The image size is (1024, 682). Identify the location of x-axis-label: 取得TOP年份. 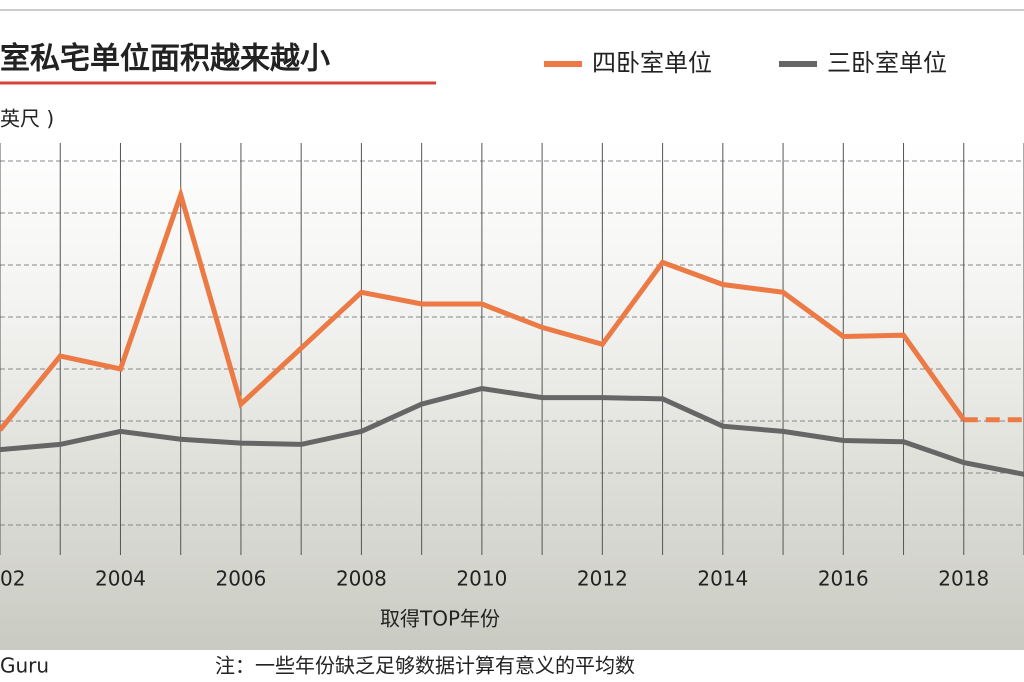
(440, 619).